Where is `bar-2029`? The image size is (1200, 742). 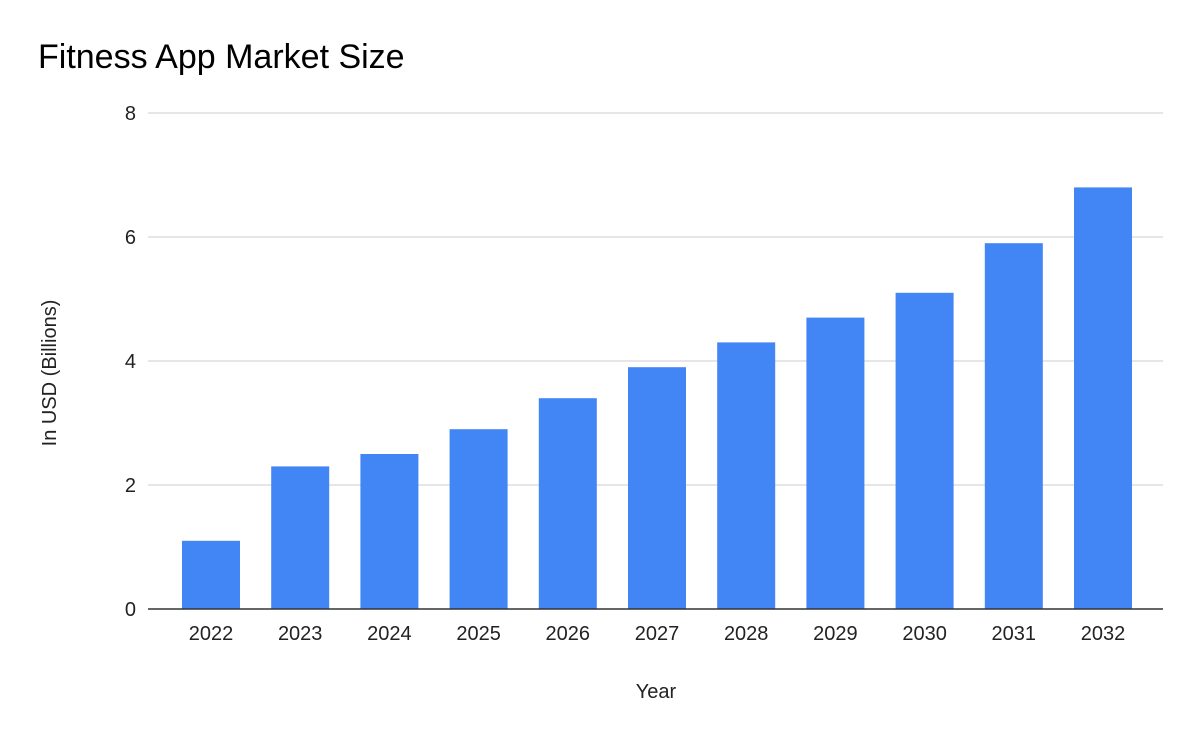 bar-2029 is located at coordinates (835, 463).